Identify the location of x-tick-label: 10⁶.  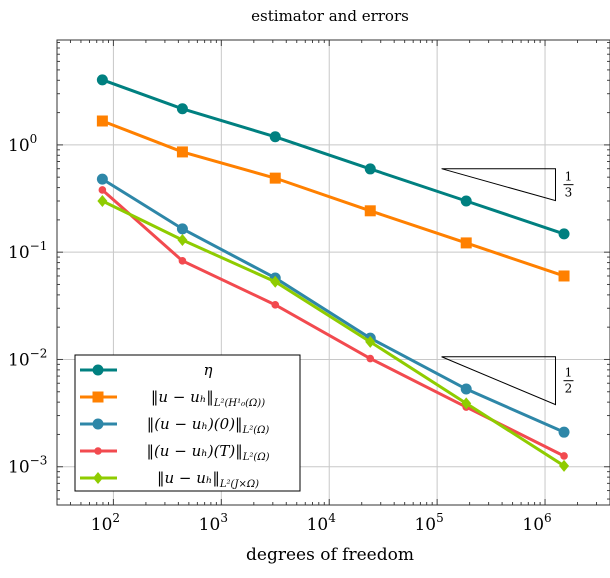
(536, 523).